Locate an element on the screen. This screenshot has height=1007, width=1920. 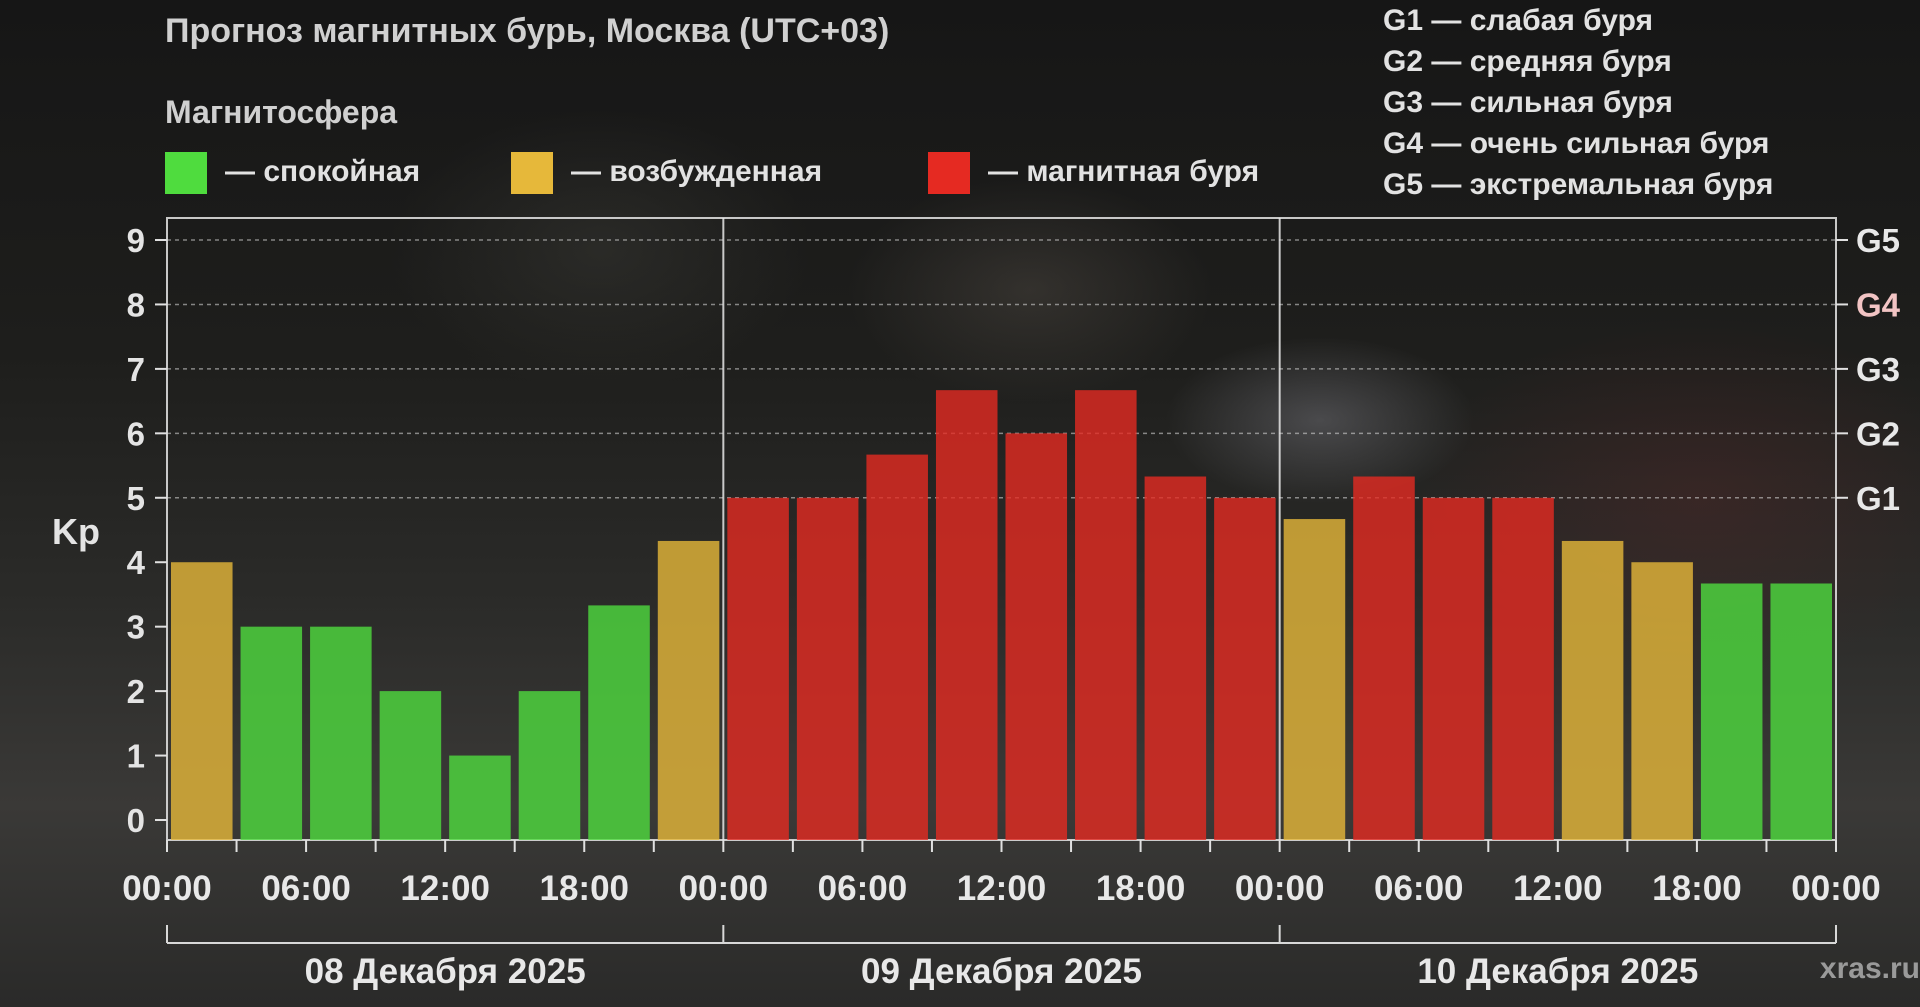
g-tick-label: G1 is located at coordinates (1878, 498).